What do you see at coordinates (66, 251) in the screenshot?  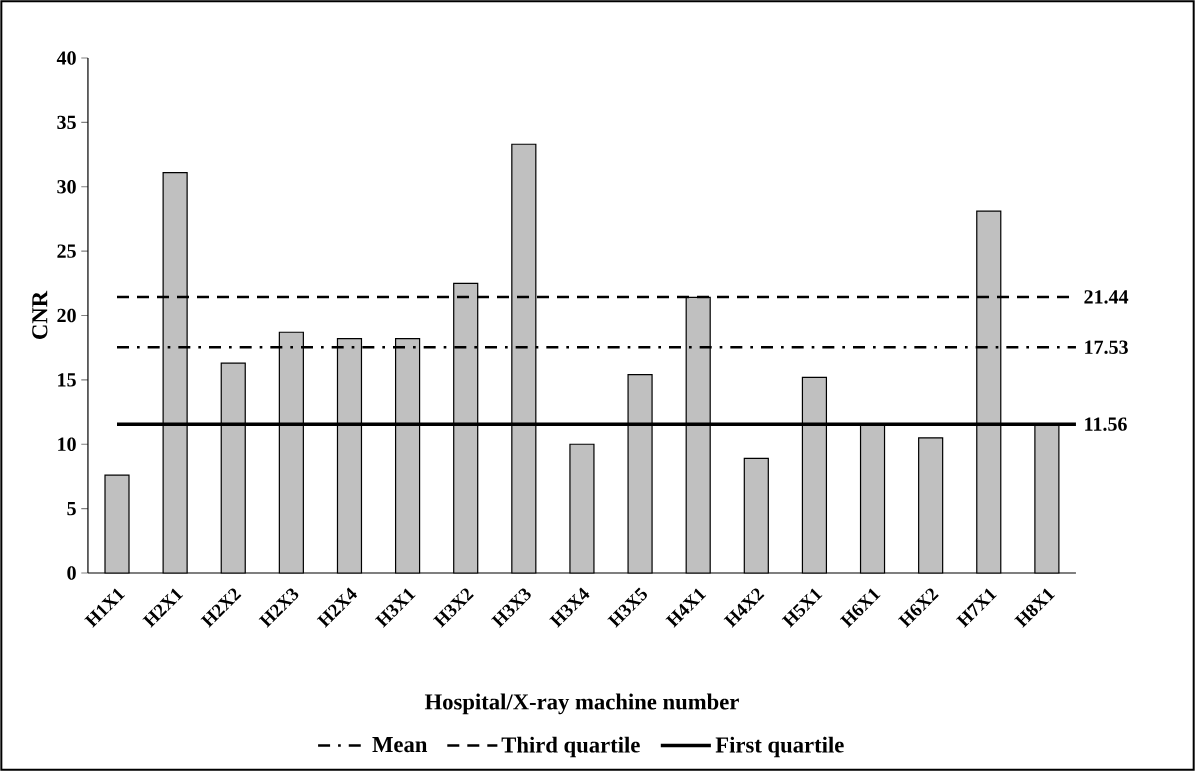 I see `y-tick-label: 25` at bounding box center [66, 251].